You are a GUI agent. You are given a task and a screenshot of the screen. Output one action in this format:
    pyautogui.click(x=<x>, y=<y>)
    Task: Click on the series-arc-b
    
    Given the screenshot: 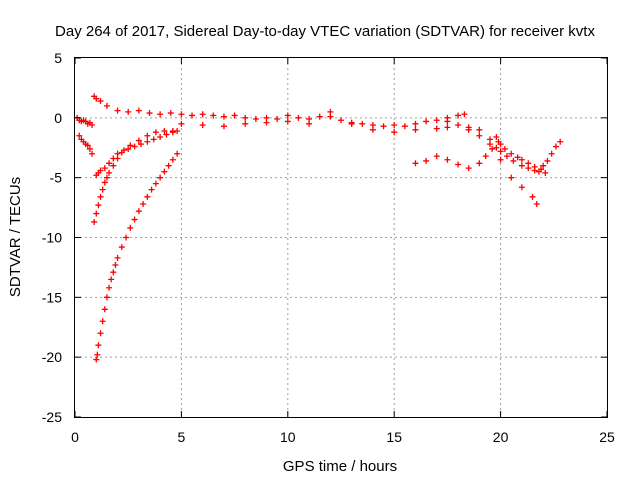 What is the action you would take?
    pyautogui.click(x=86, y=144)
    